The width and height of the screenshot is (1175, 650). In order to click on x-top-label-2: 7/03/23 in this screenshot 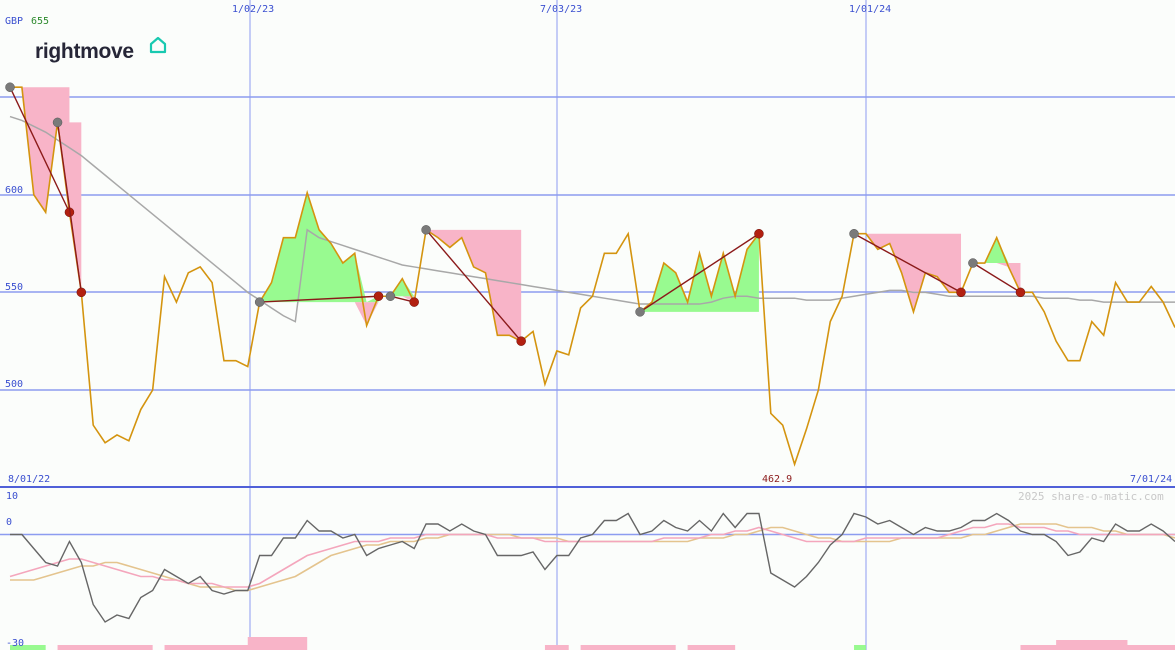, I will do `click(561, 9)`.